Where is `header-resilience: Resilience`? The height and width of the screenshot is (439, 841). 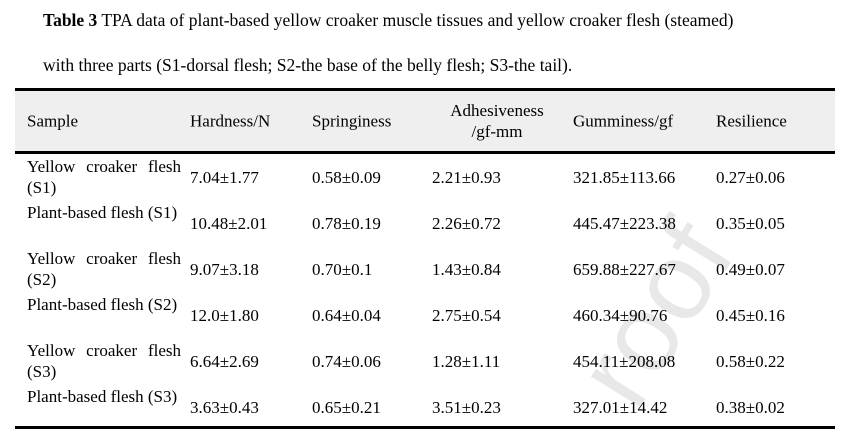
header-resilience: Resilience is located at coordinates (751, 121).